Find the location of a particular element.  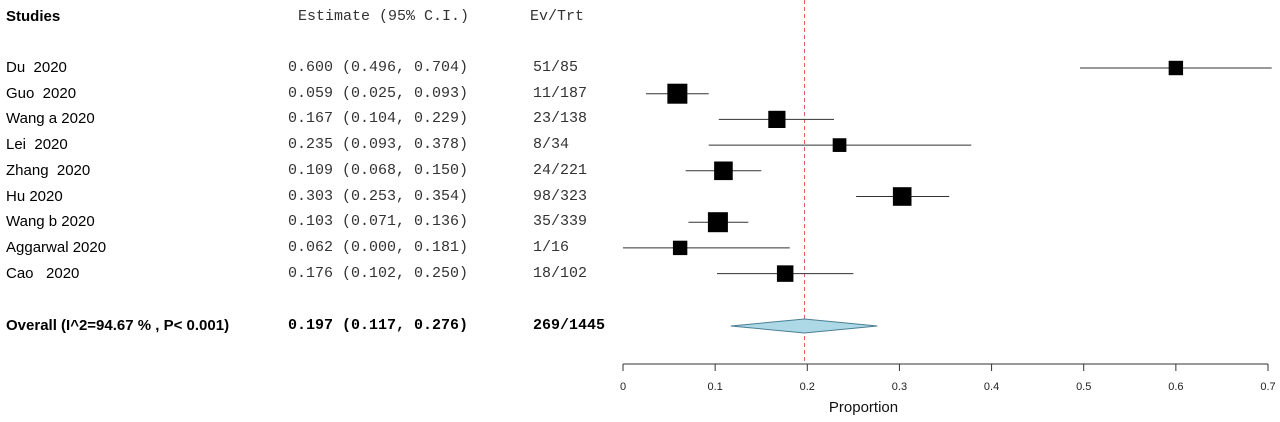

study-events: 8/34 is located at coordinates (551, 145).